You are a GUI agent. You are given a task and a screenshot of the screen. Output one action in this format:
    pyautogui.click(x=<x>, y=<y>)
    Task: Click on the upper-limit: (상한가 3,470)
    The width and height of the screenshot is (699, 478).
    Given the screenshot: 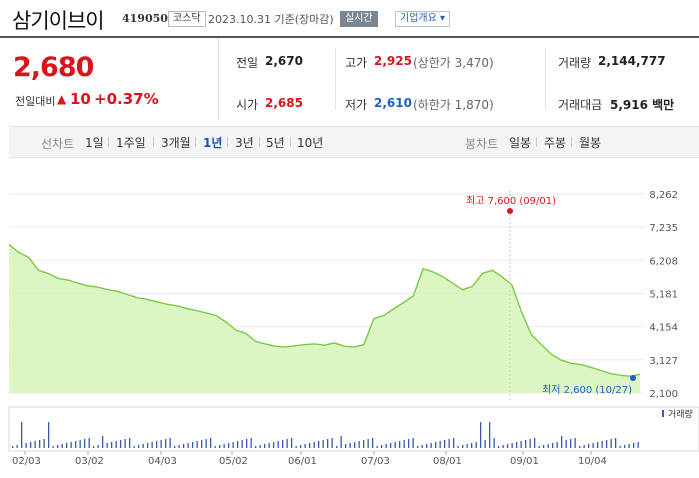 What is the action you would take?
    pyautogui.click(x=453, y=63)
    